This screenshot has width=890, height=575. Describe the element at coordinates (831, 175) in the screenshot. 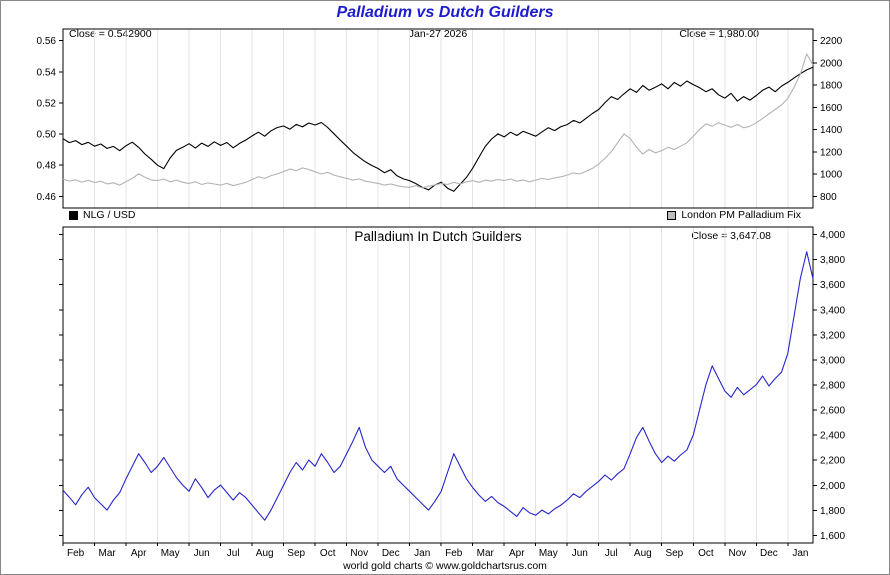

I see `svg-text: 1000` at that location.